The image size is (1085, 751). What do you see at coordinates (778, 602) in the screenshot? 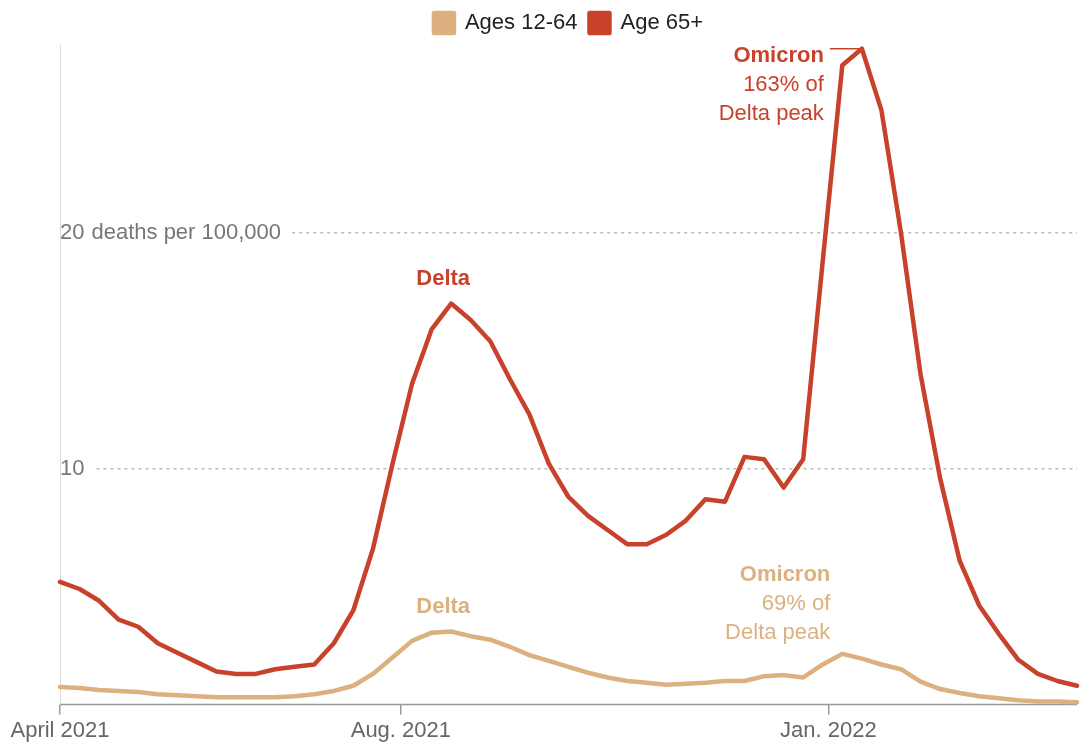
I see `annotation: Omicron 69% of Delta peak` at bounding box center [778, 602].